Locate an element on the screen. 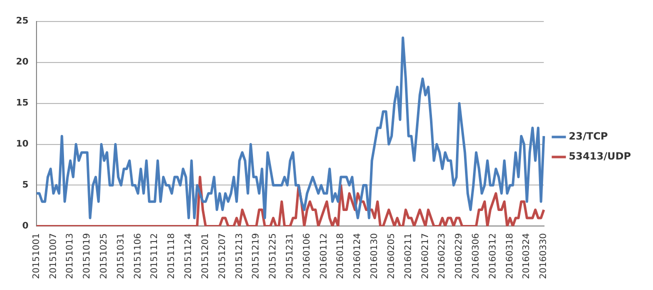  x-tick-label: 20151213 is located at coordinates (239, 256).